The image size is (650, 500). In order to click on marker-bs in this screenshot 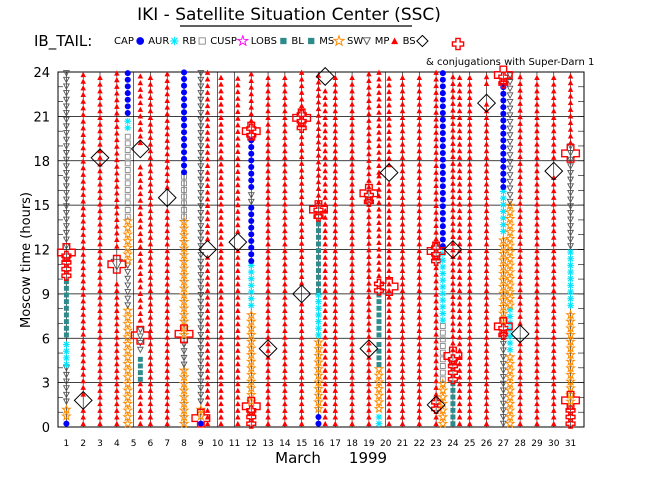, I will do `click(117, 264)`.